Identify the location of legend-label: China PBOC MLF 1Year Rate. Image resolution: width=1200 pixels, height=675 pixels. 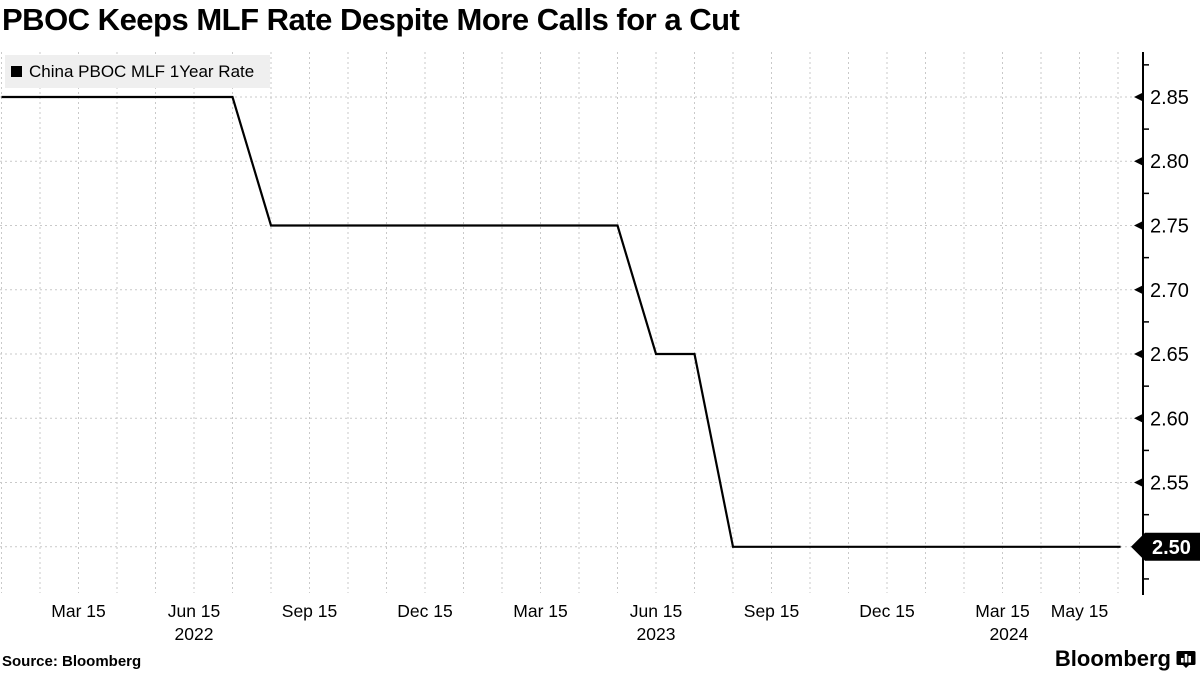
(142, 71).